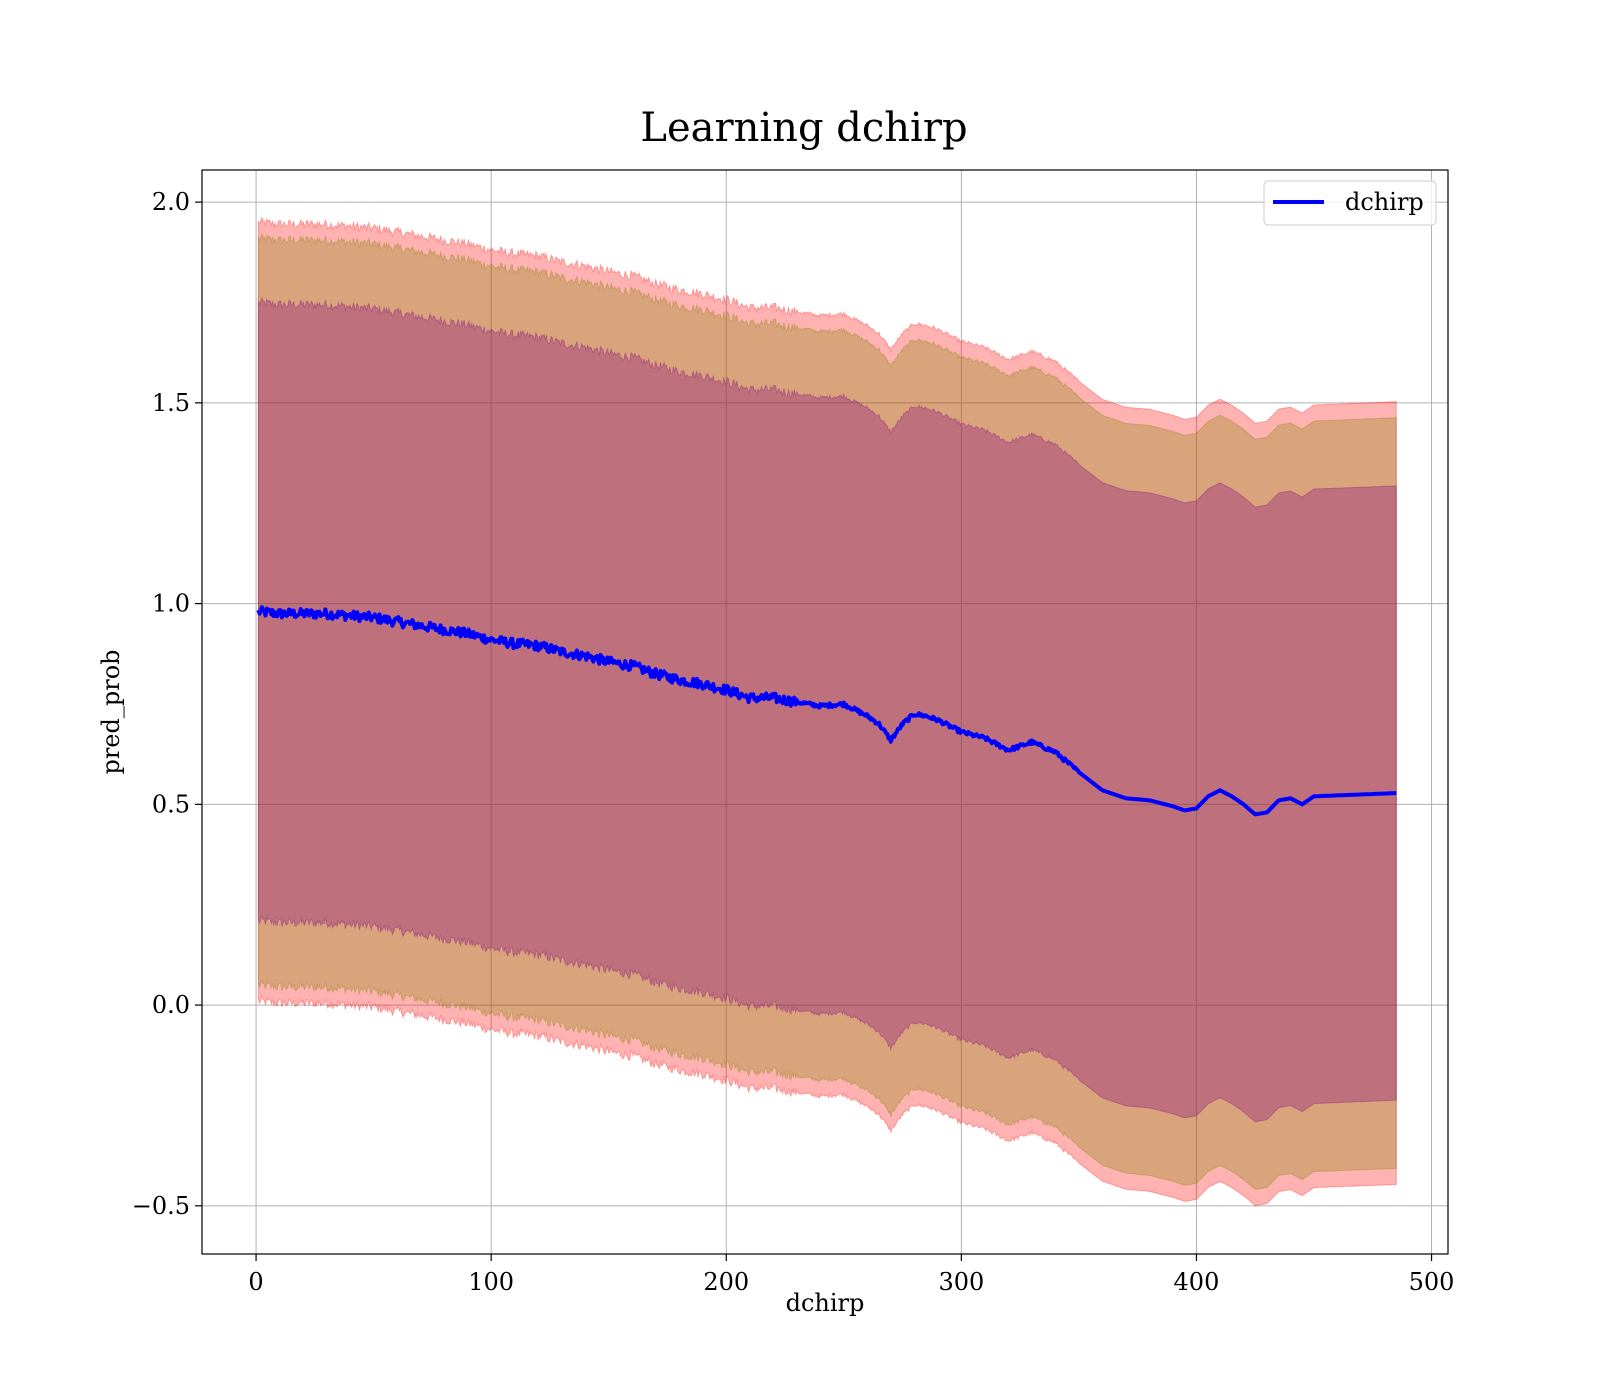 This screenshot has height=1400, width=1600. Describe the element at coordinates (171, 1005) in the screenshot. I see `y-tick-label: 0.0` at that location.